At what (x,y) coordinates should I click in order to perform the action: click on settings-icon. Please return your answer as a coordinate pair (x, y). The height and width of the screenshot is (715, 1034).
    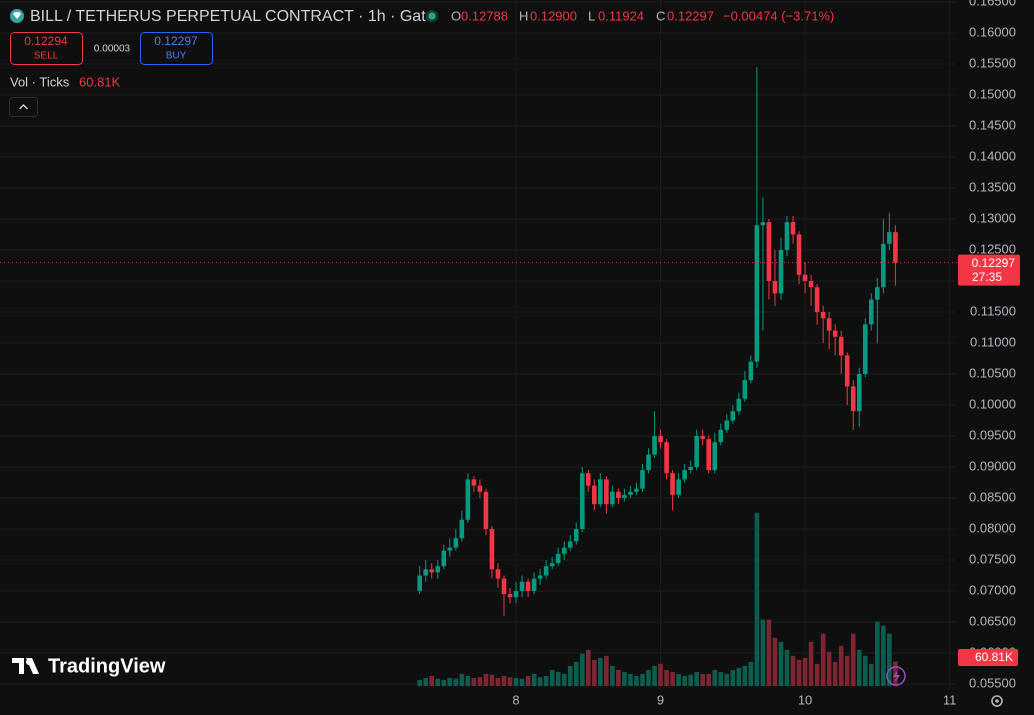
    Looking at the image, I should click on (997, 701).